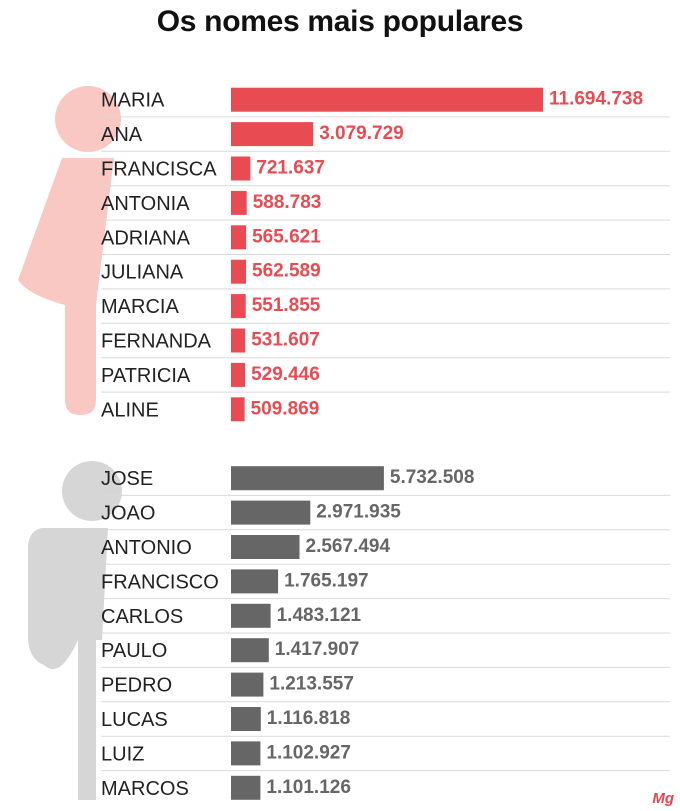 The height and width of the screenshot is (811, 680). What do you see at coordinates (326, 580) in the screenshot?
I see `value-label: 1.765.197` at bounding box center [326, 580].